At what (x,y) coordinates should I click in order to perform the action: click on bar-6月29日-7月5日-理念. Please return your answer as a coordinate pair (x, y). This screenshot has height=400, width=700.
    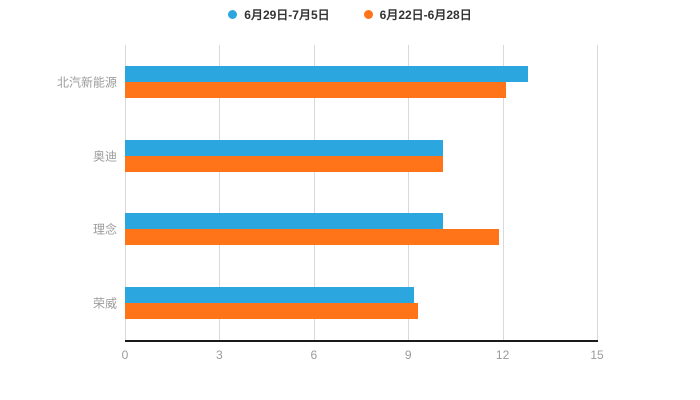
    Looking at the image, I should click on (284, 221).